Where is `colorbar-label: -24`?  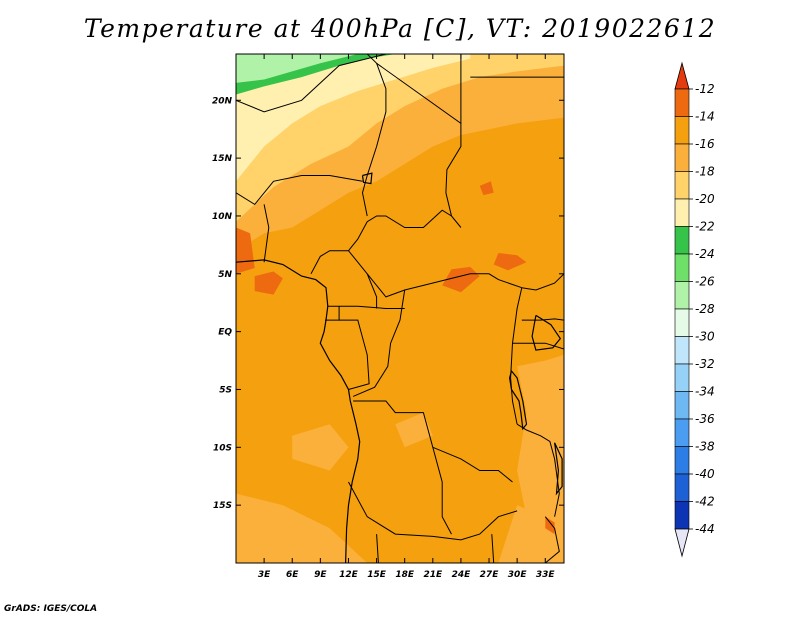
colorbar-label: -24 is located at coordinates (705, 254).